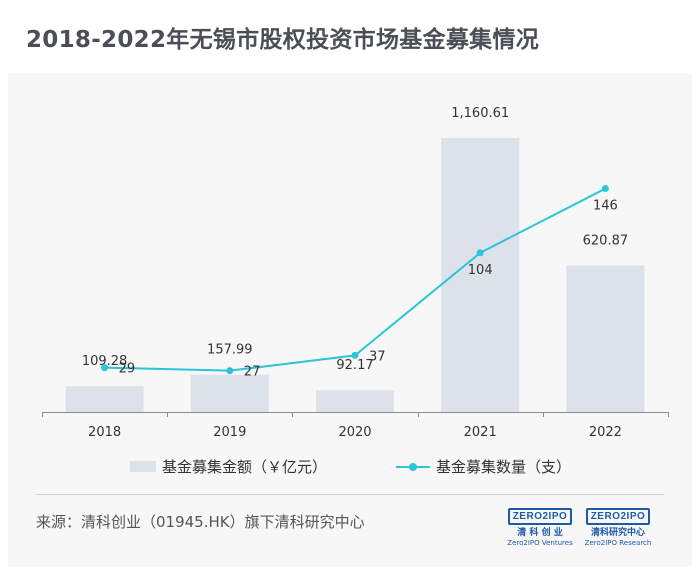  Describe the element at coordinates (605, 206) in the screenshot. I see `line-value-label-2022: 146` at that location.